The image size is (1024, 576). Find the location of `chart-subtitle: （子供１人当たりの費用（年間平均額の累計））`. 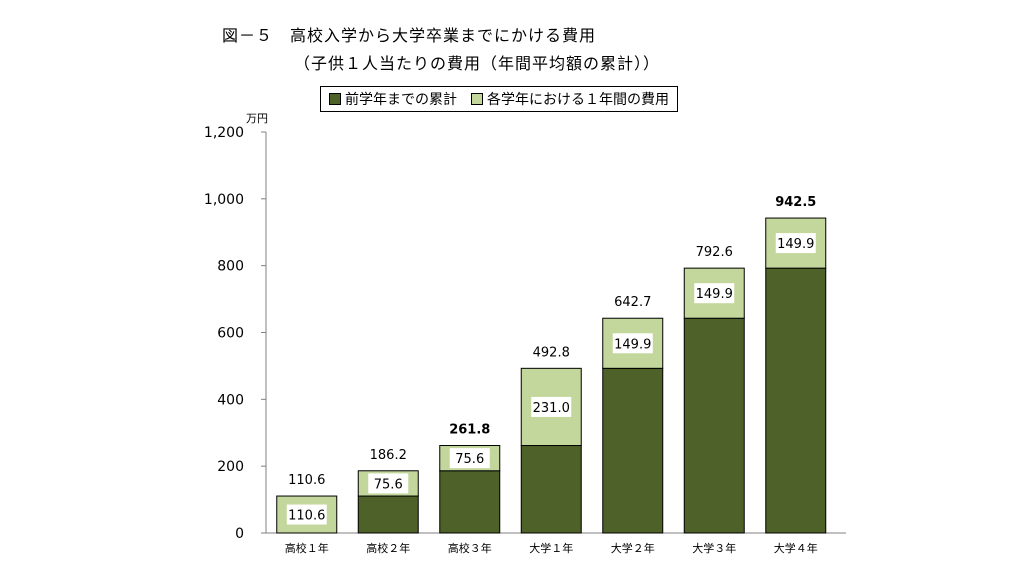

chart-subtitle: （子供１人当たりの費用（年間平均額の累計）） is located at coordinates (477, 63).